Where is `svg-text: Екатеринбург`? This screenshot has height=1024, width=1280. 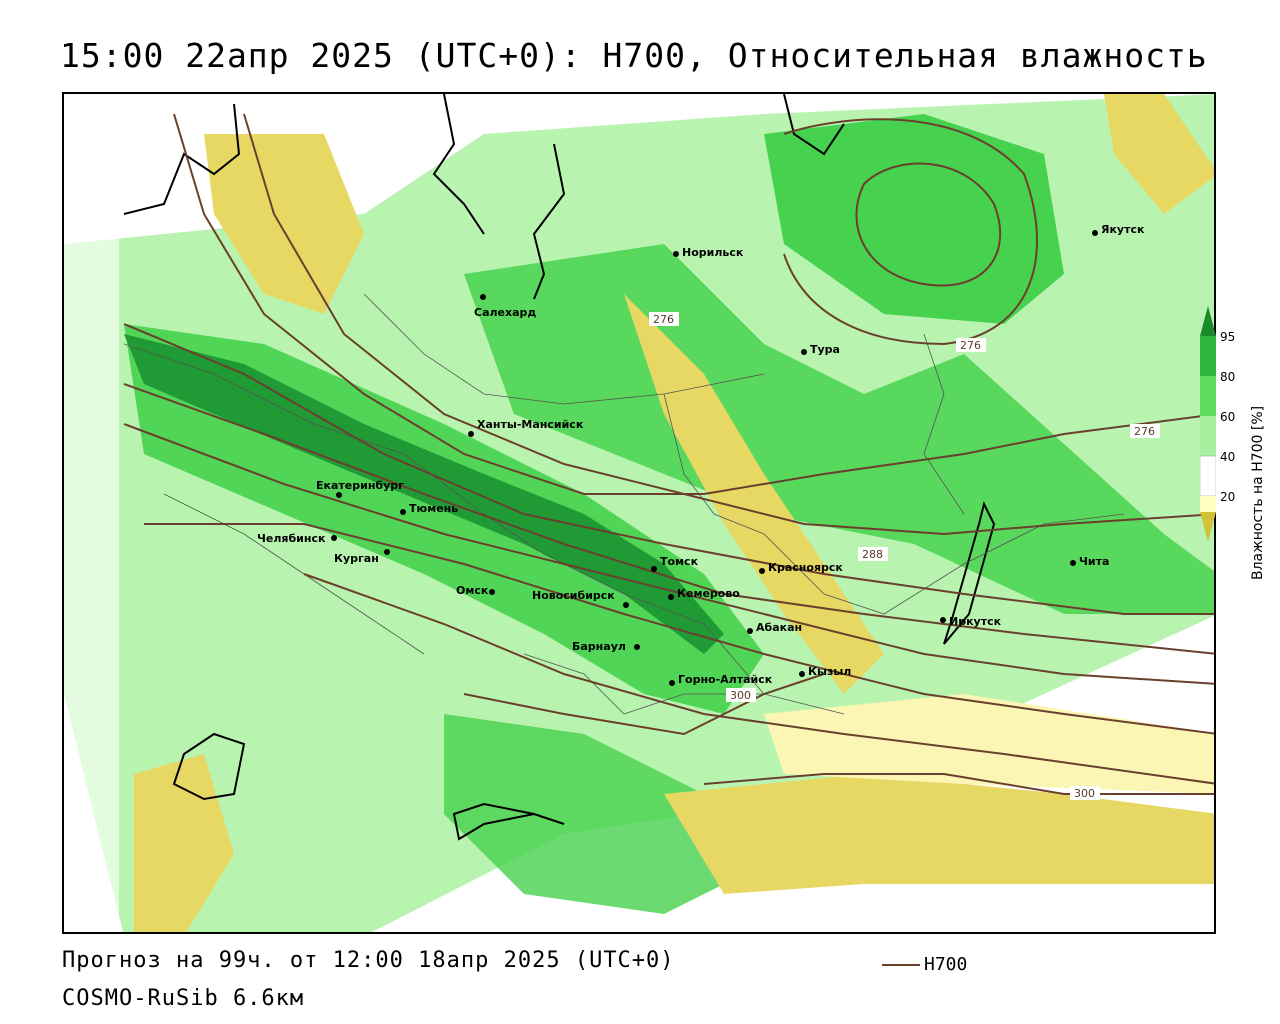
svg-text: Екатеринбург is located at coordinates (360, 485).